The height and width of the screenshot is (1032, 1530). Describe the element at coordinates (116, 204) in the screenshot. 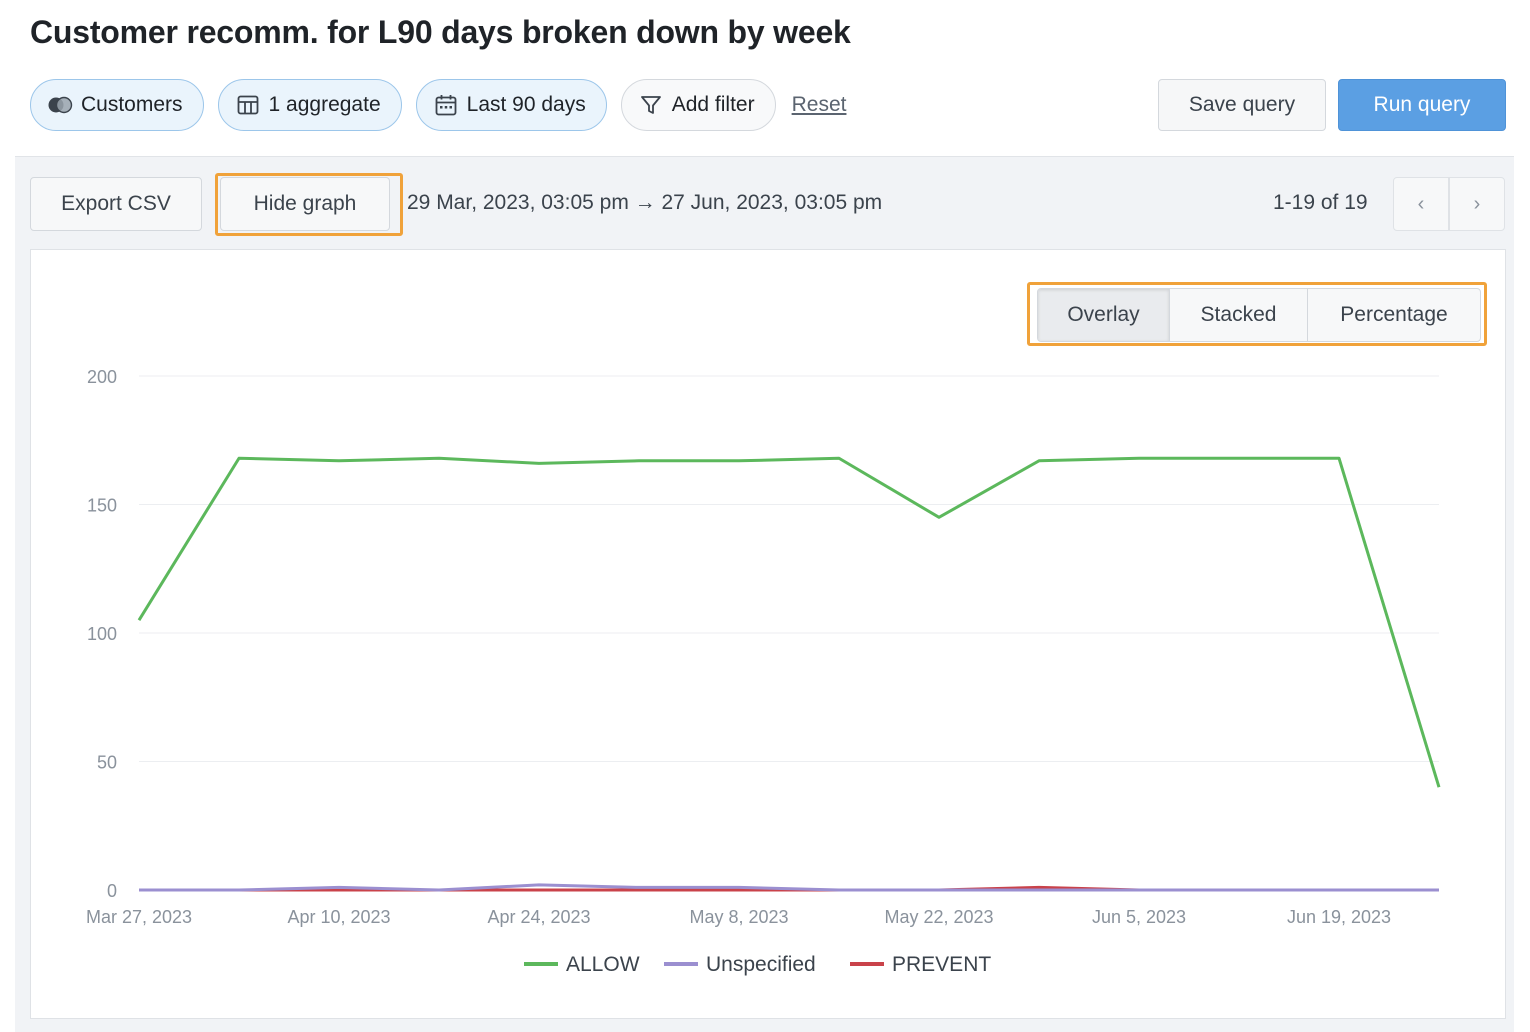

I see `export-csv-button: Export CSV` at that location.